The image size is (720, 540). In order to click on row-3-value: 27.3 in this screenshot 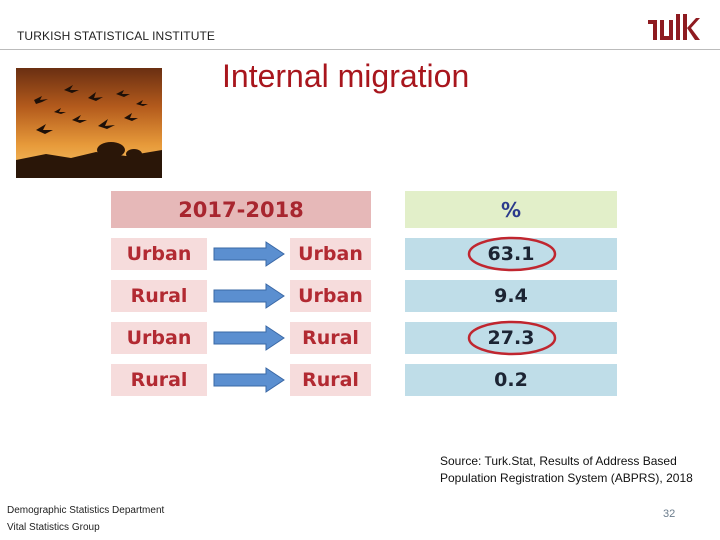, I will do `click(511, 338)`.